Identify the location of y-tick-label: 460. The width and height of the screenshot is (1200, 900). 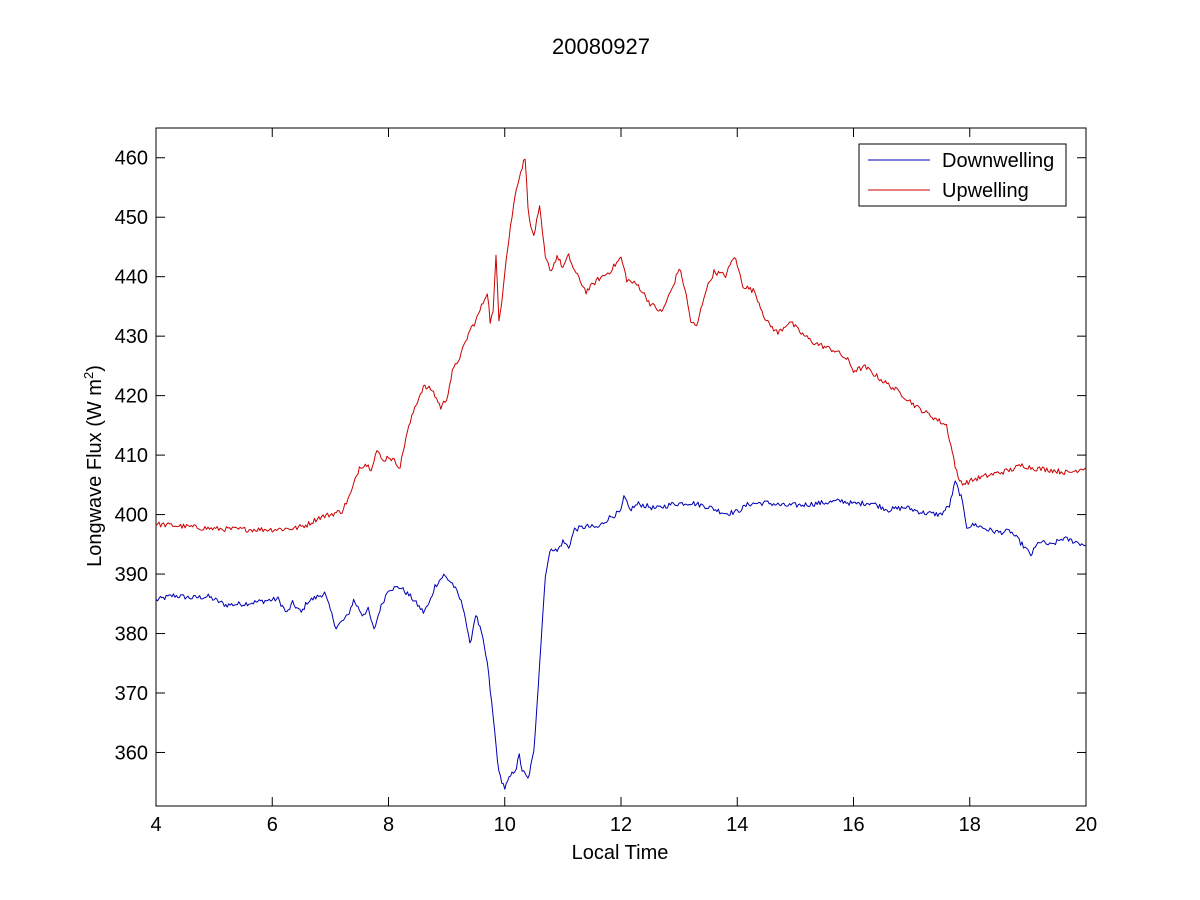
(131, 159).